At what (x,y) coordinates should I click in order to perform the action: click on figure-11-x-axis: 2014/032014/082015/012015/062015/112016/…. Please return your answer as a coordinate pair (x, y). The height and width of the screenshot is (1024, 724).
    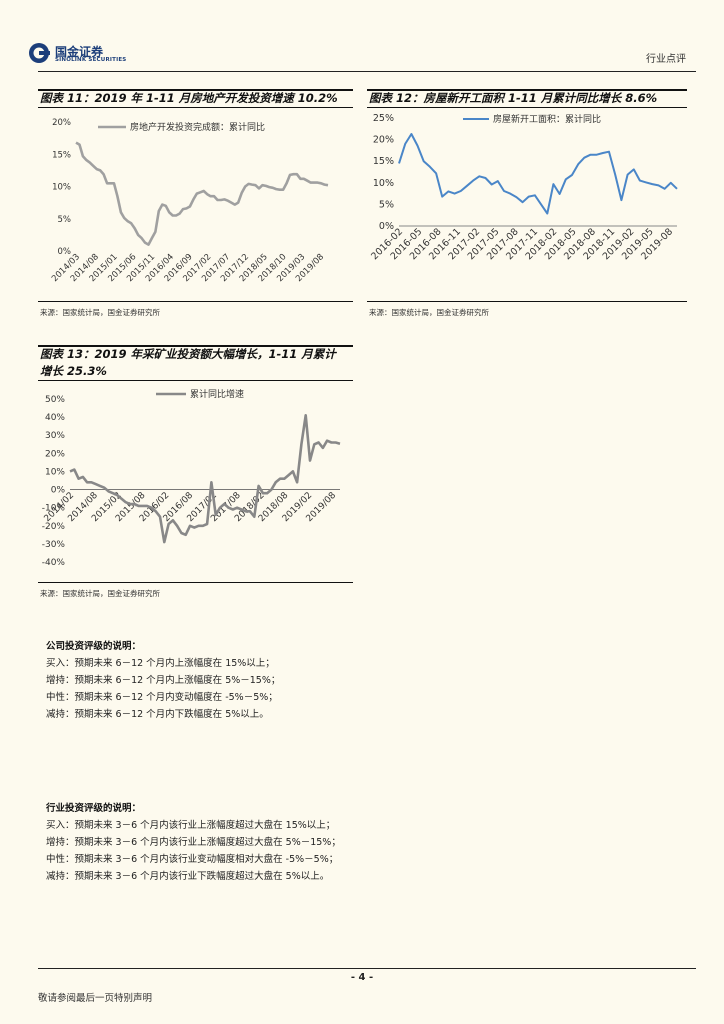
    Looking at the image, I should click on (188, 268).